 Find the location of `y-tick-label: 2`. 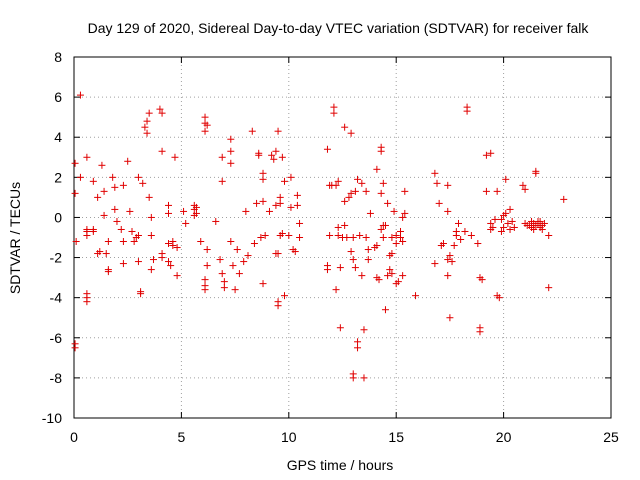

y-tick-label: 2 is located at coordinates (58, 177).